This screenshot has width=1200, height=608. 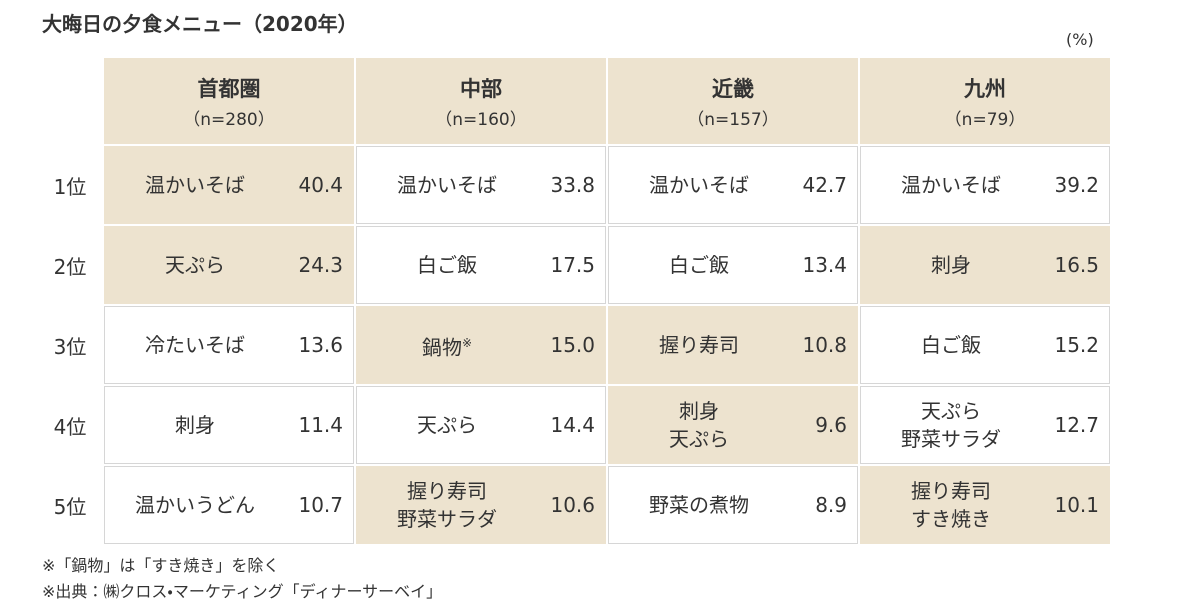 What do you see at coordinates (70, 346) in the screenshot?
I see `rank: 3位` at bounding box center [70, 346].